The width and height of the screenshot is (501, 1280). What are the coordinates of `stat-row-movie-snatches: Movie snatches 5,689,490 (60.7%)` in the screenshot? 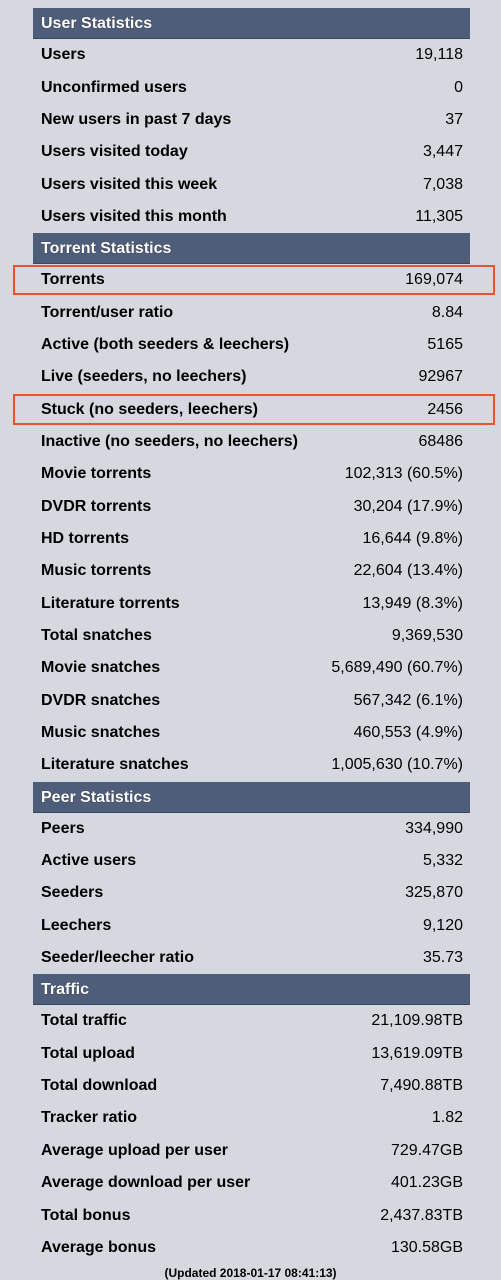 It's located at (251, 668).